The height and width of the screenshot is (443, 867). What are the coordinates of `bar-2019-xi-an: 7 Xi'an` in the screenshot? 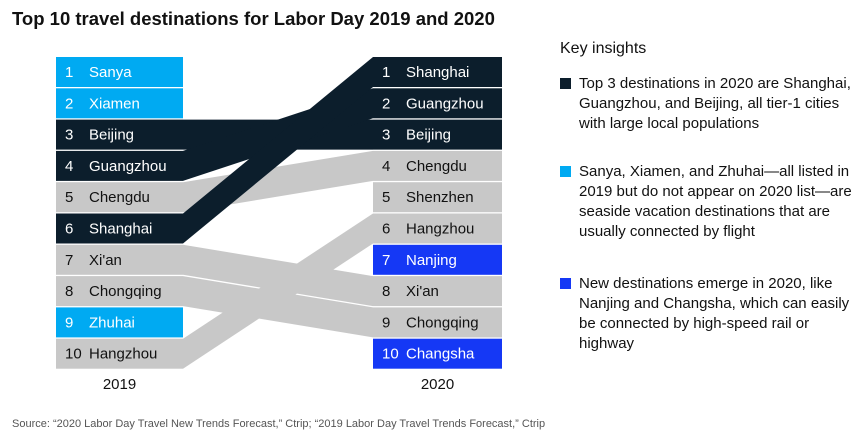 It's located at (119, 259).